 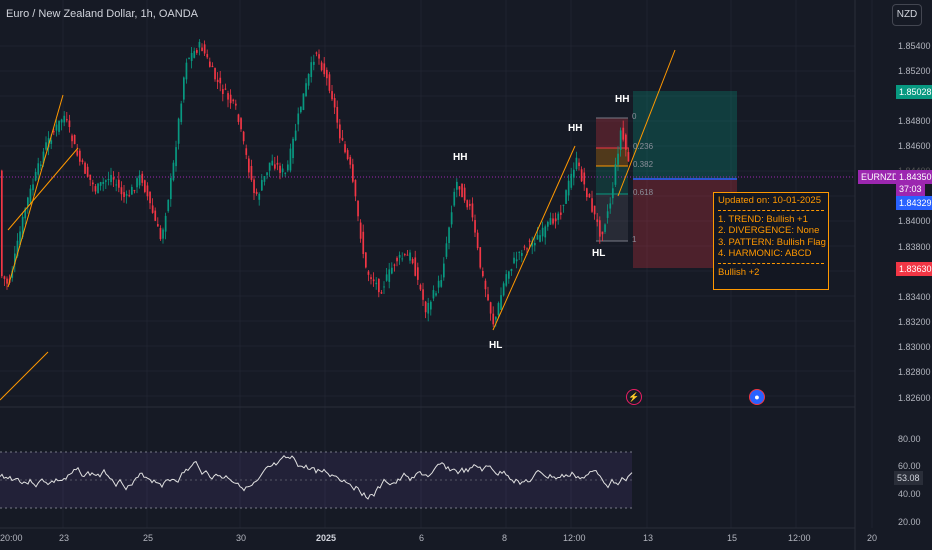 What do you see at coordinates (612, 179) in the screenshot?
I see `fib-retracement` at bounding box center [612, 179].